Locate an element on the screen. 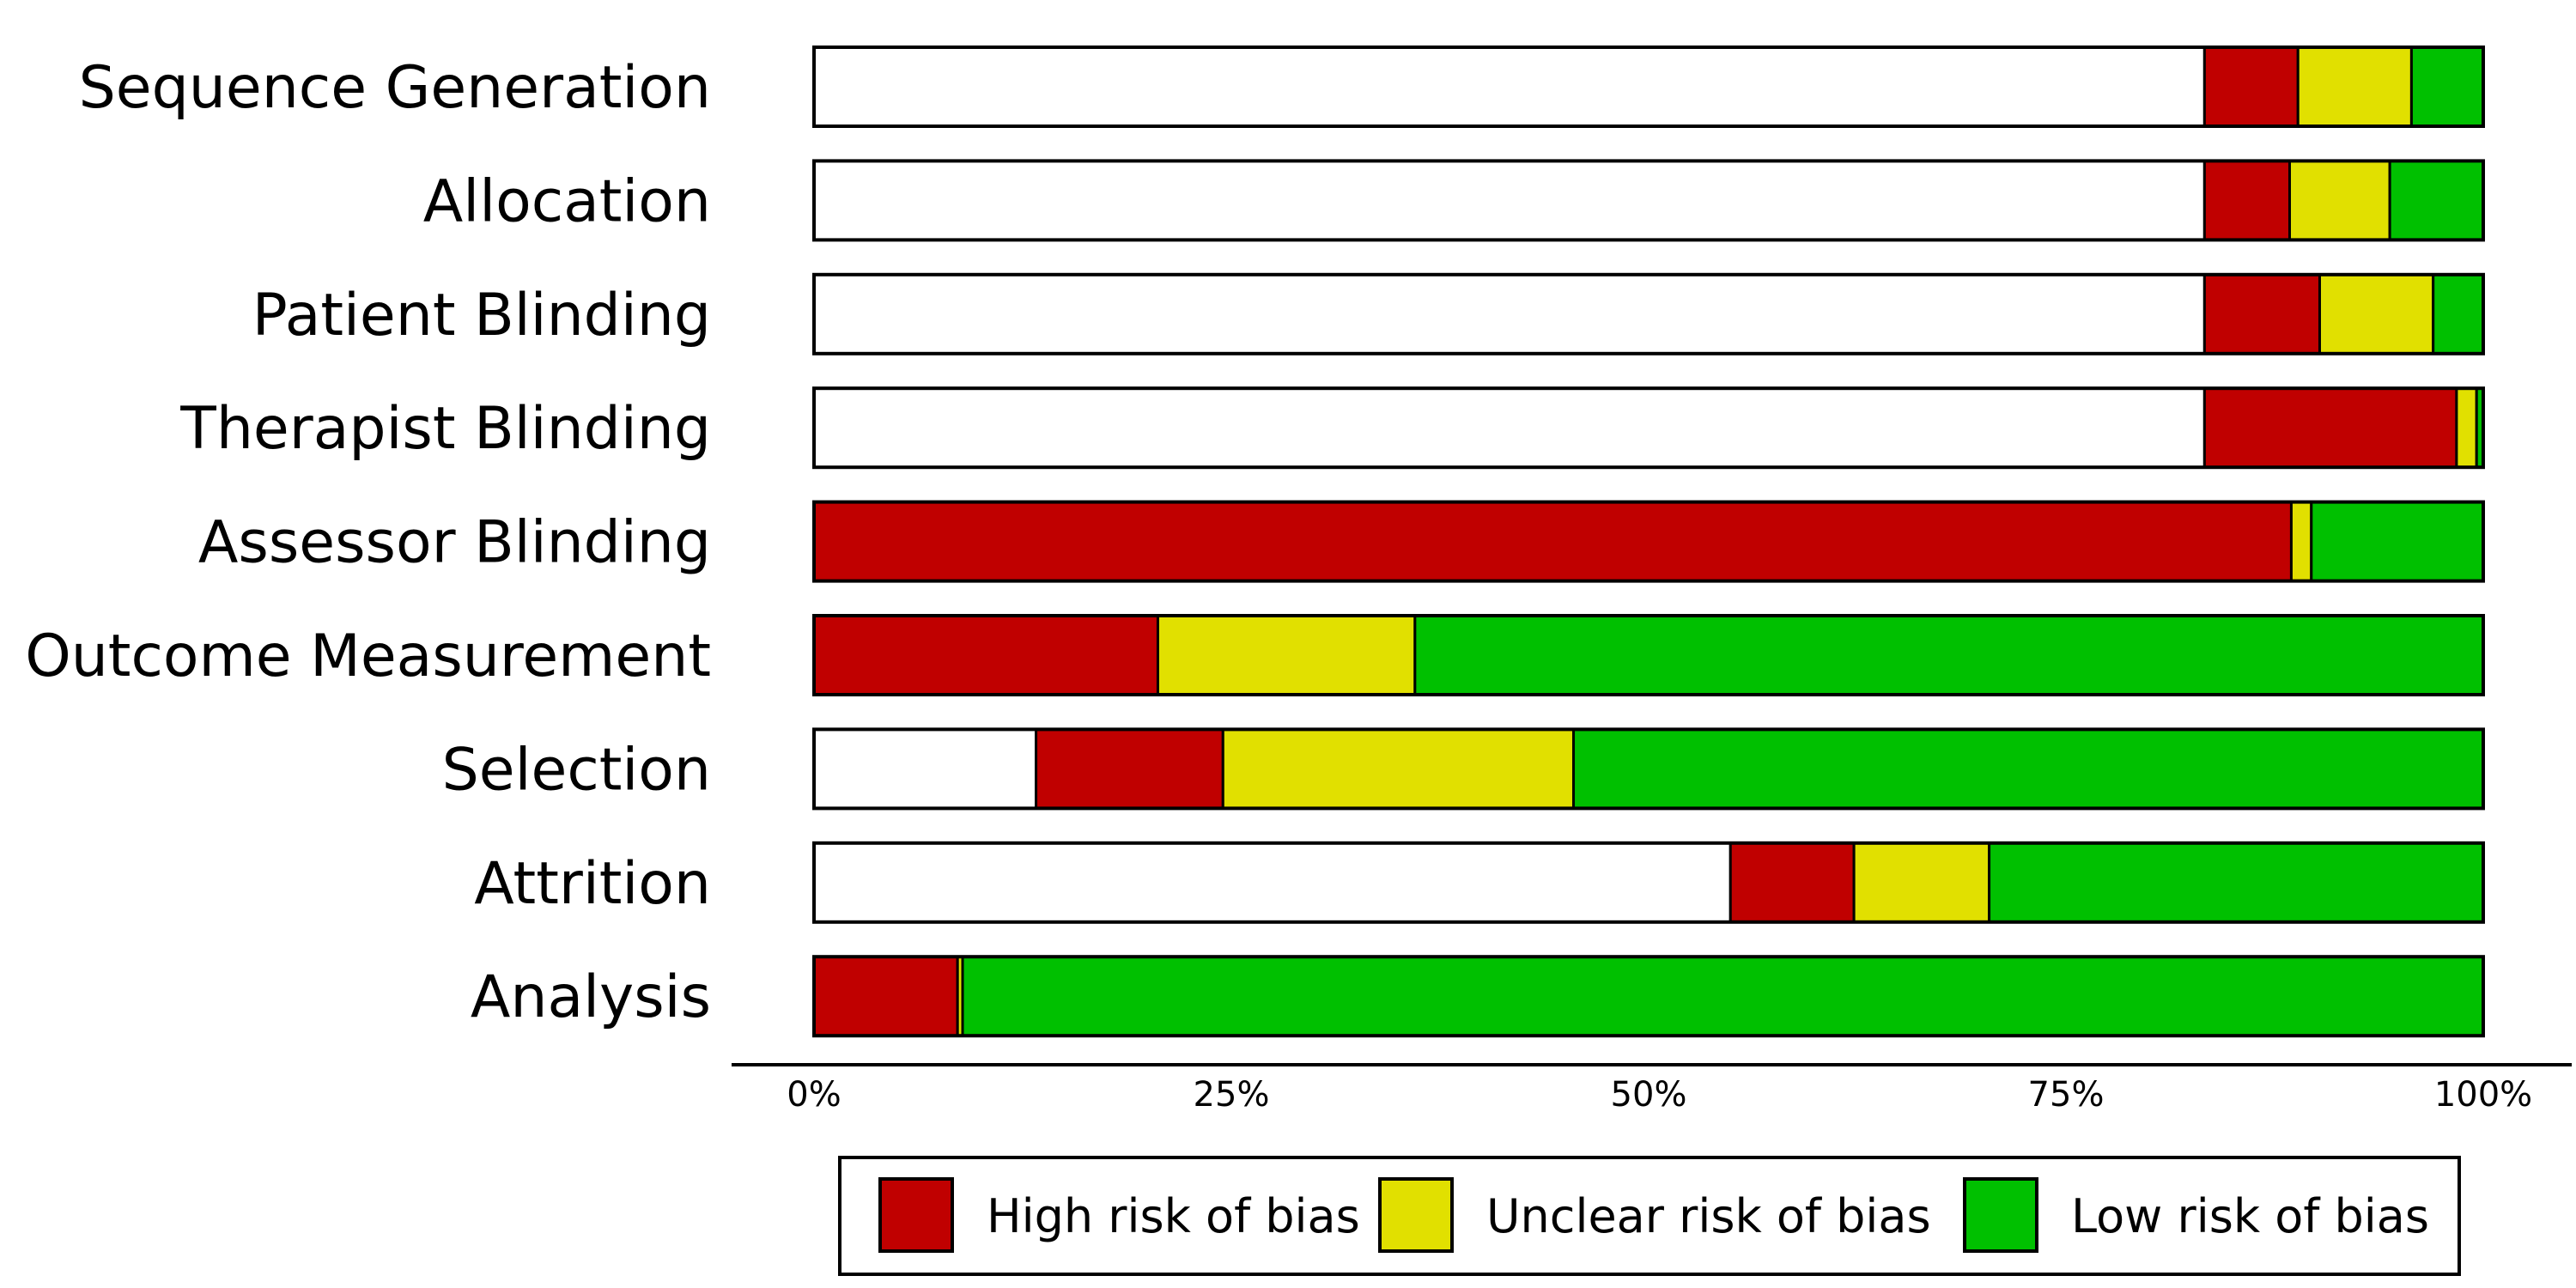 This screenshot has width=2576, height=1288. category-label: Analysis is located at coordinates (591, 997).